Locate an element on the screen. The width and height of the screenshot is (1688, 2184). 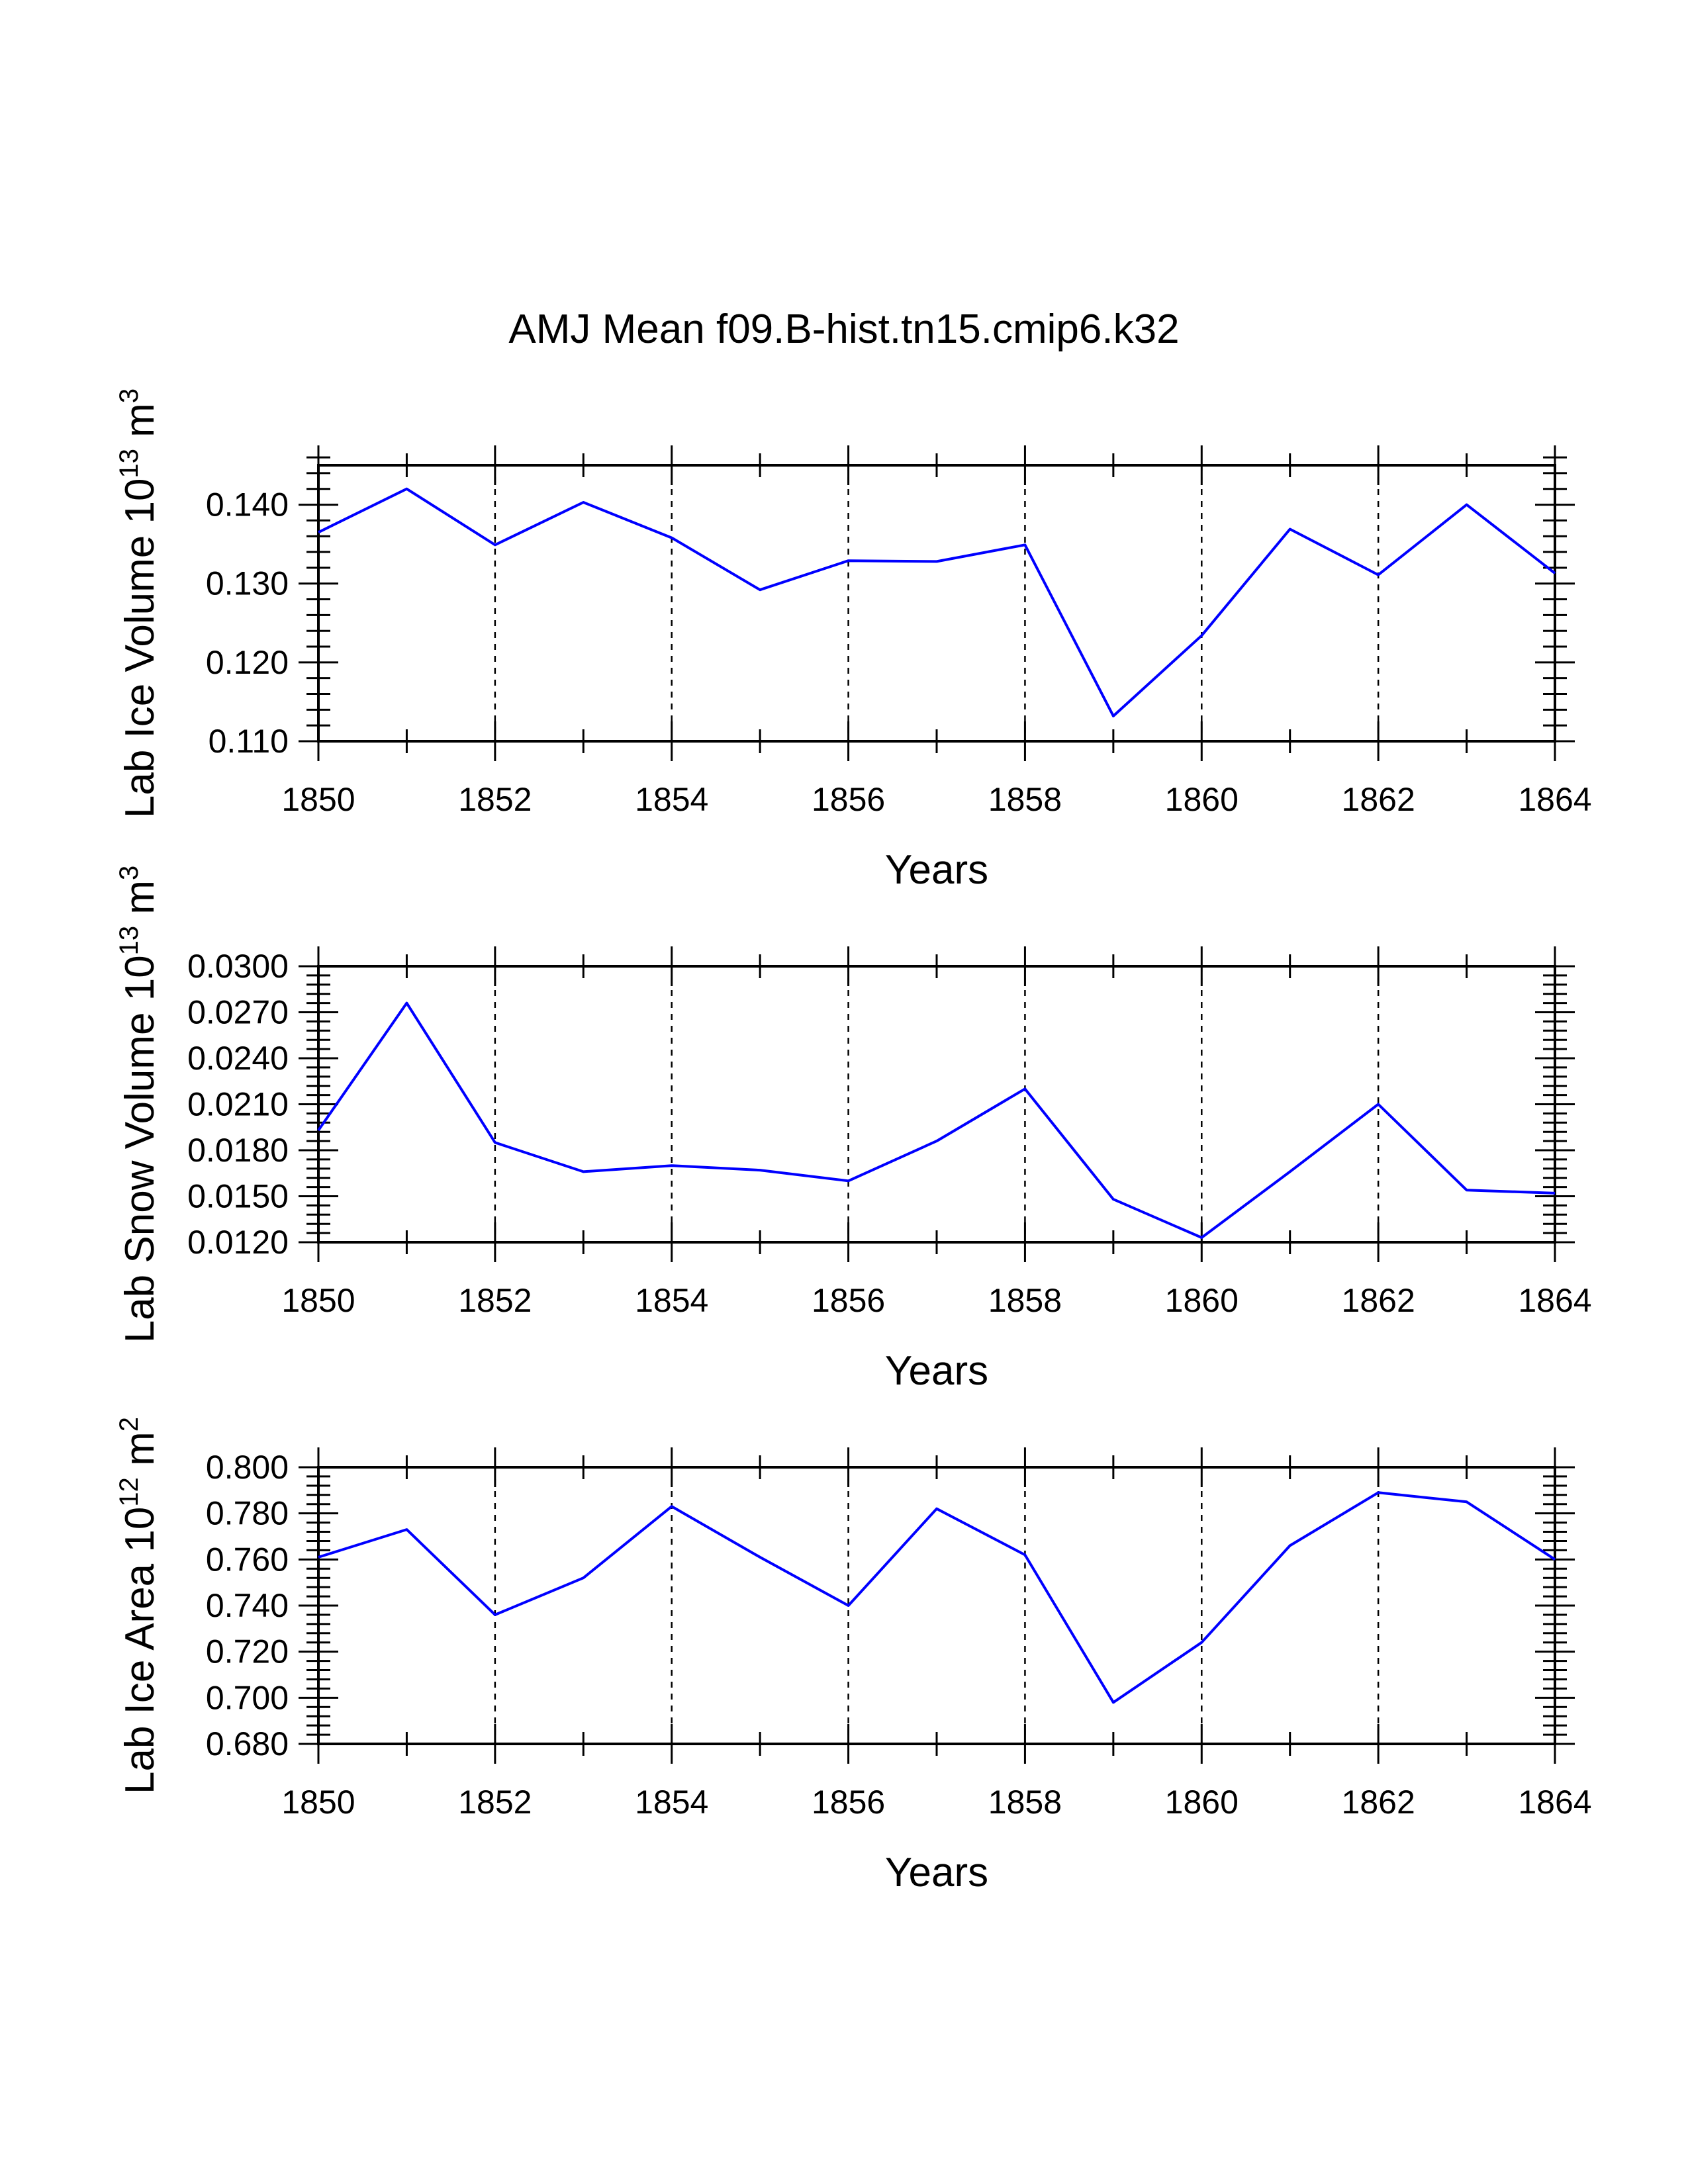
panel-2-y-tick-label: 0.0240 is located at coordinates (238, 1058).